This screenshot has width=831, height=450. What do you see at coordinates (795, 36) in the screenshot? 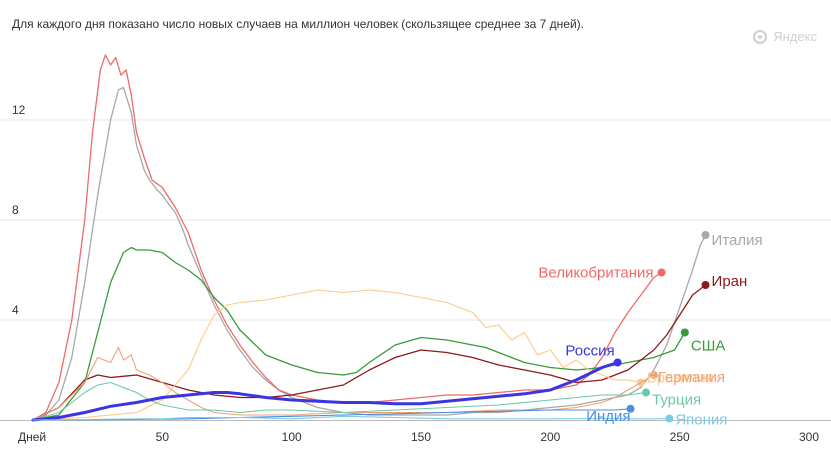
I see `brand-text: Яндекс` at bounding box center [795, 36].